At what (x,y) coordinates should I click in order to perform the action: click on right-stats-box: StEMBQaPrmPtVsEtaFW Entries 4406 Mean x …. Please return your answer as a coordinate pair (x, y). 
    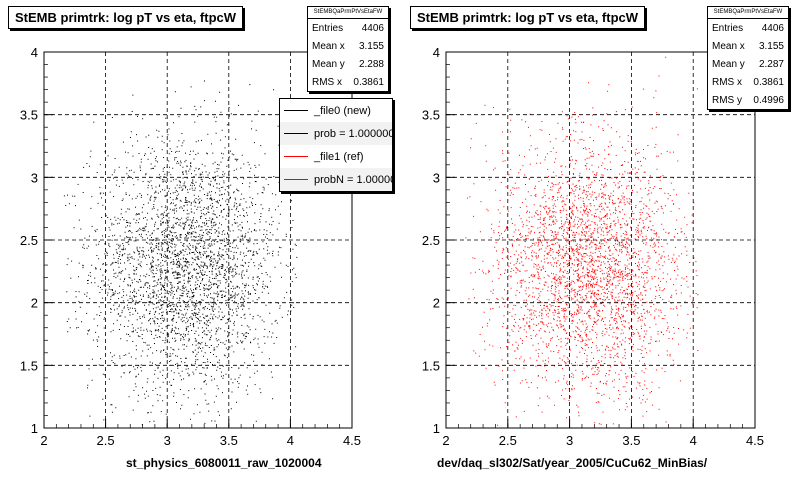
    Looking at the image, I should click on (748, 58).